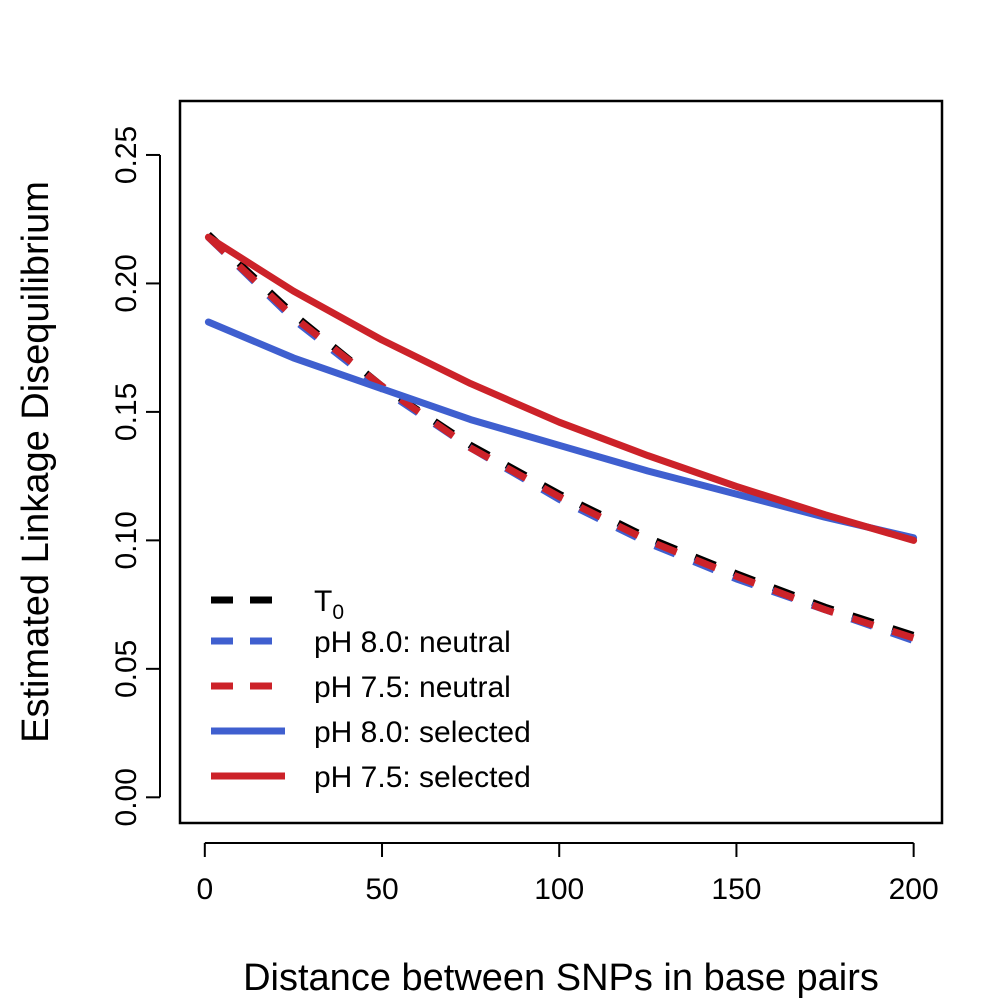  What do you see at coordinates (381, 889) in the screenshot?
I see `x-tick-label: 50` at bounding box center [381, 889].